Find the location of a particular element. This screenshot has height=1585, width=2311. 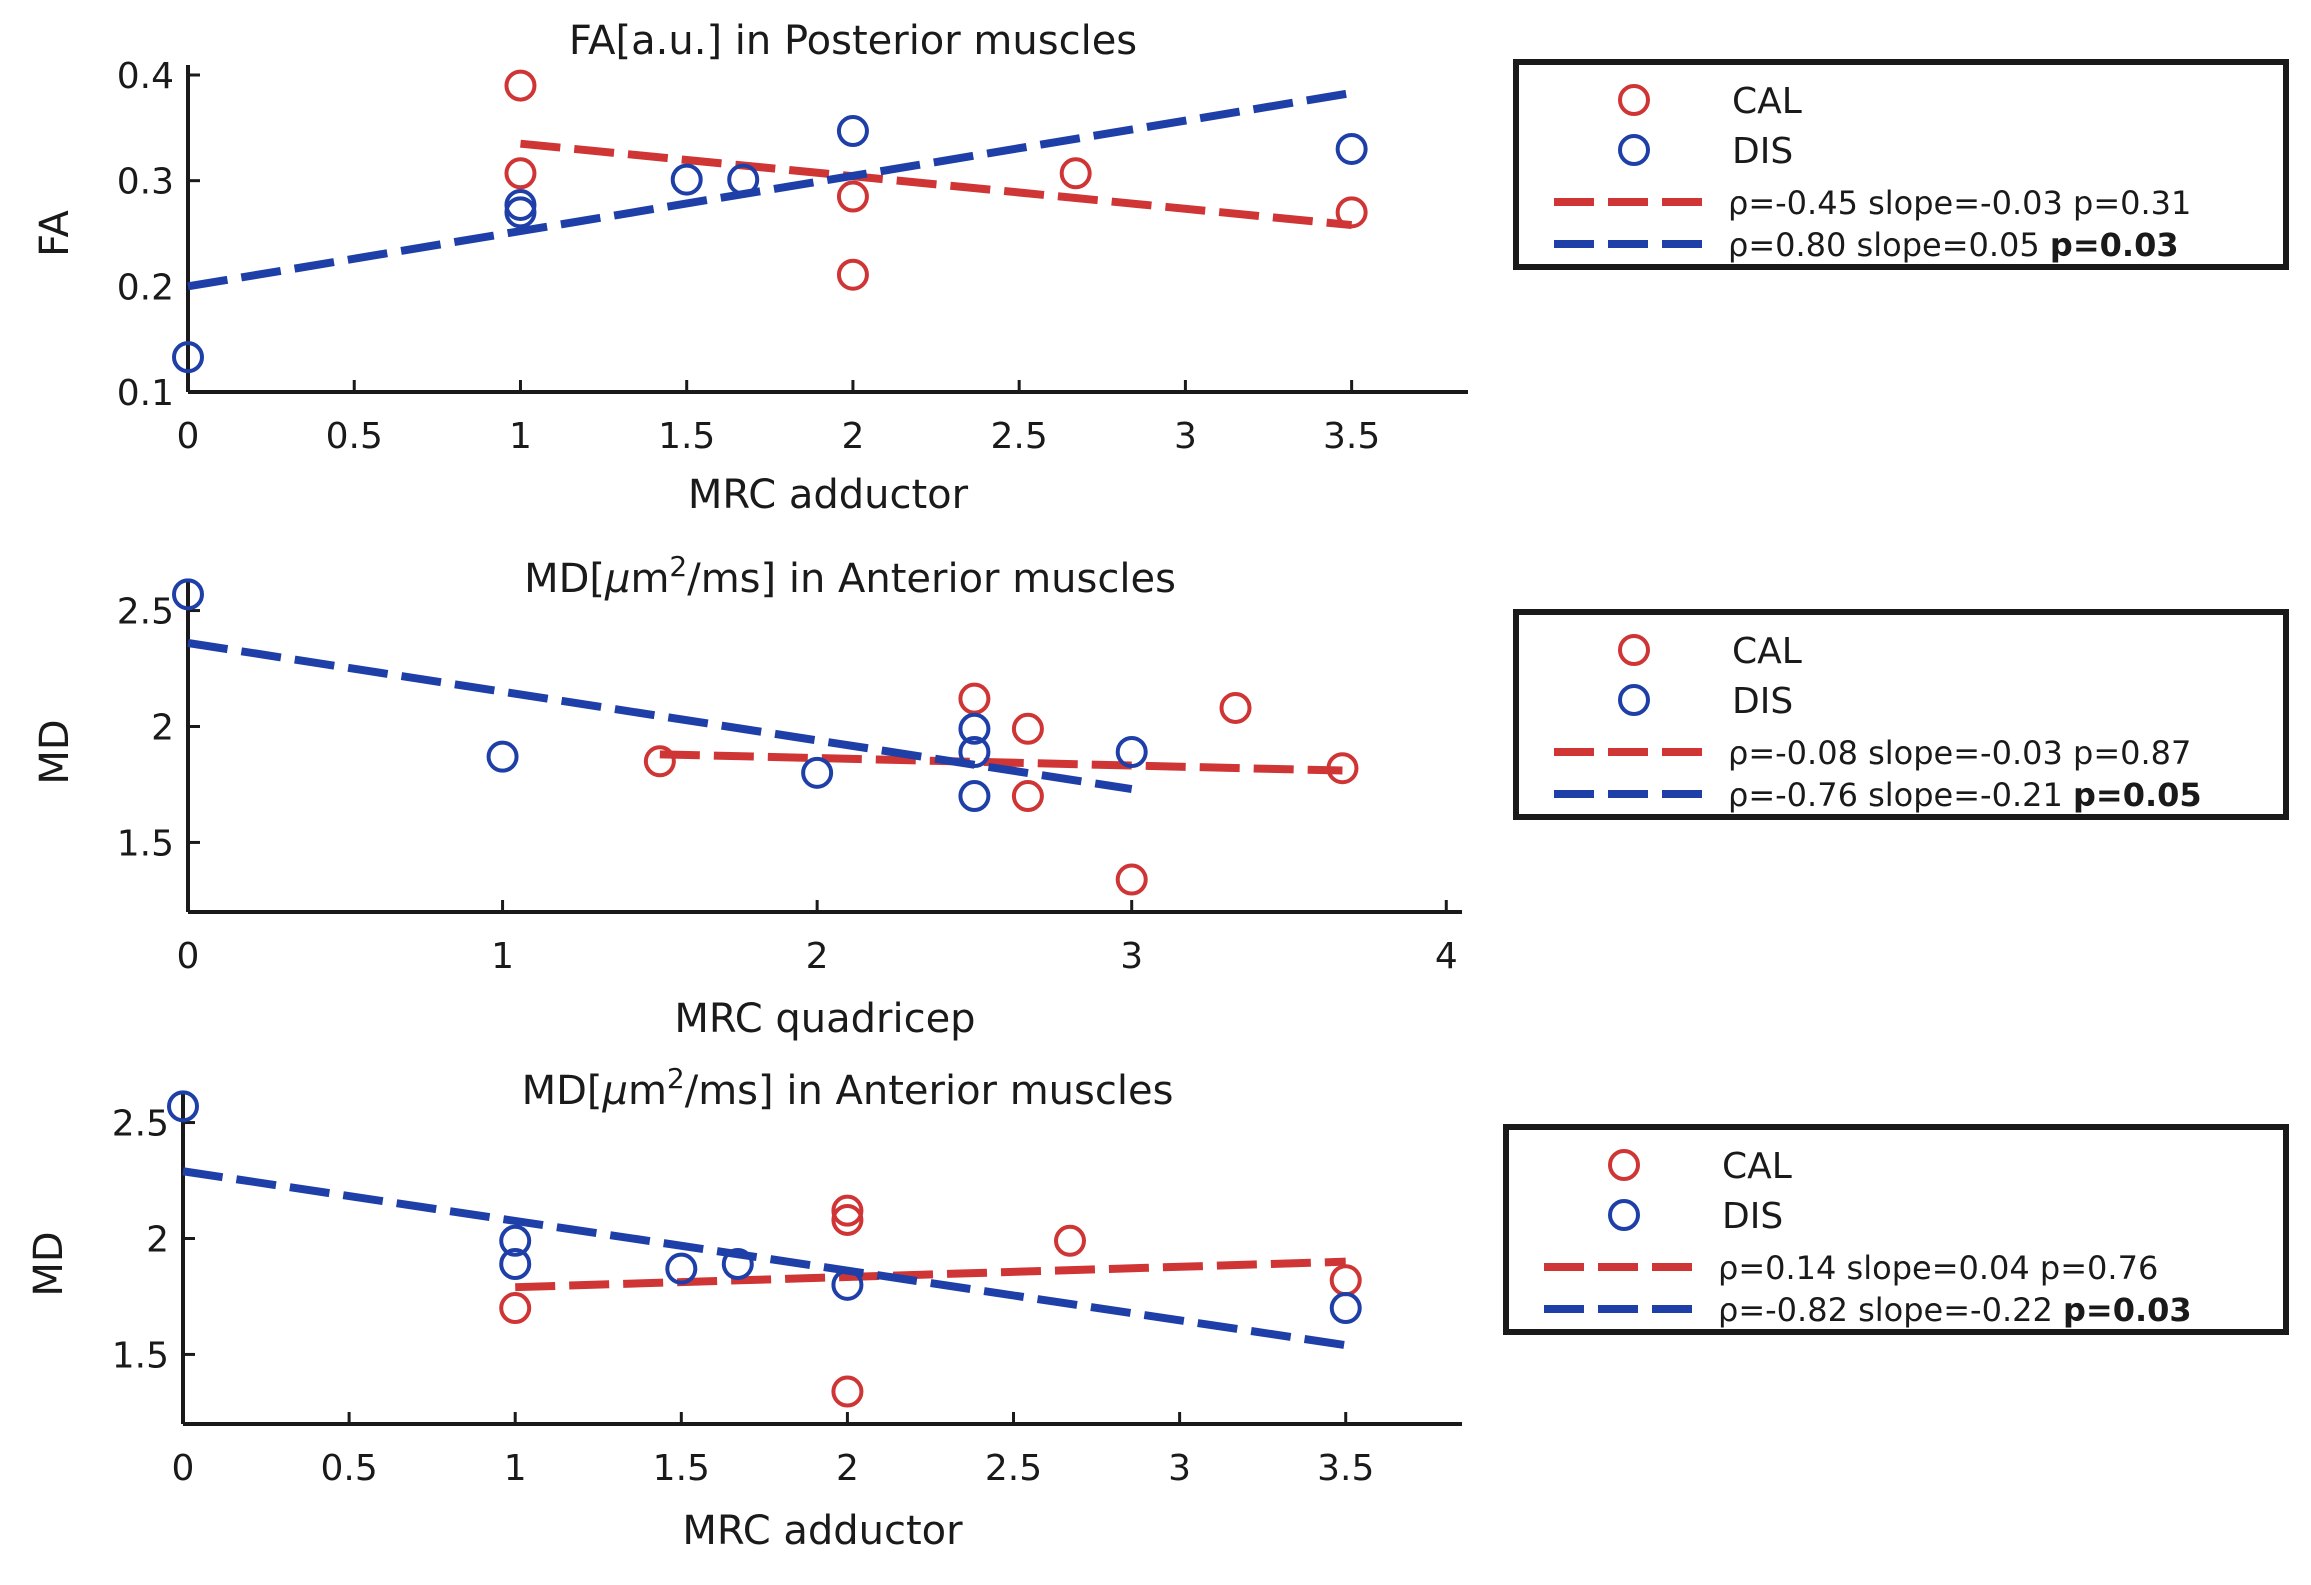

x-tick-label: 0.5 is located at coordinates (348, 1468).